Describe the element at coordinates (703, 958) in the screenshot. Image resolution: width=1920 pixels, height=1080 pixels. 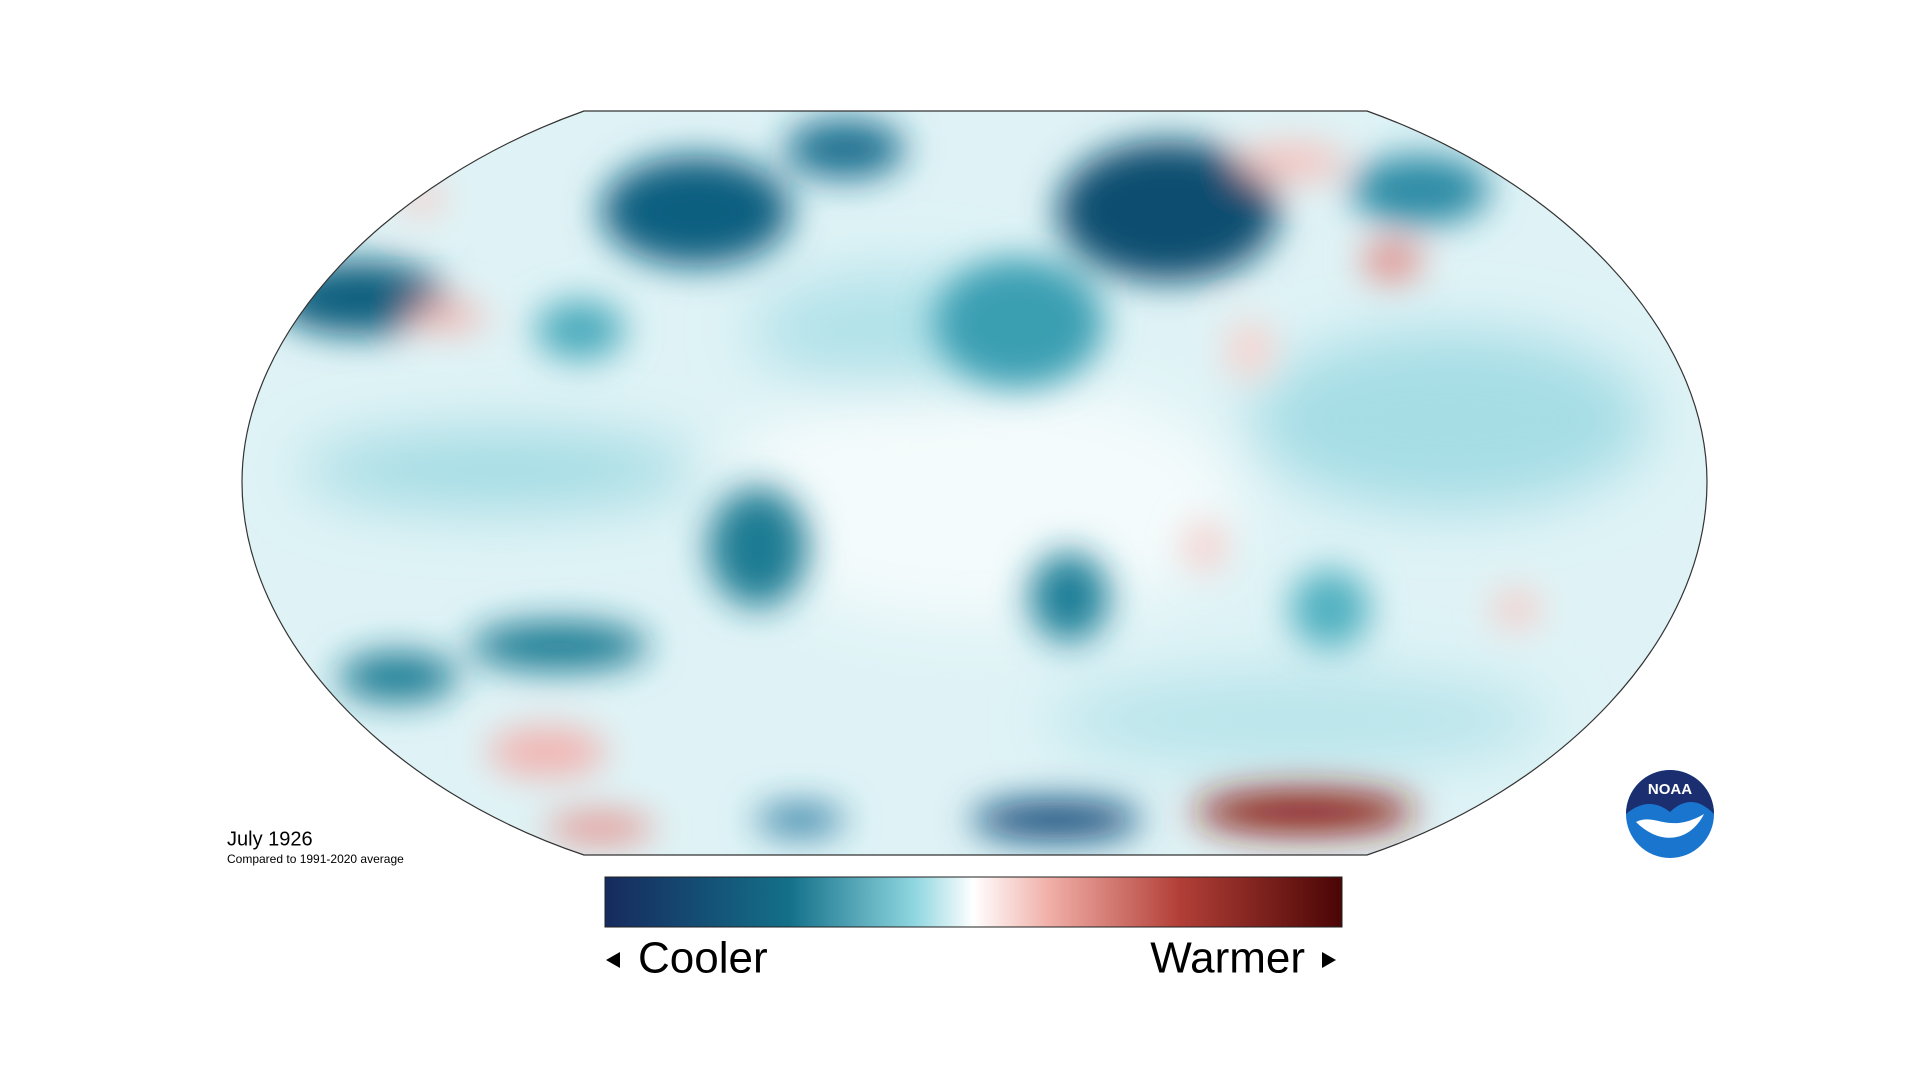
I see `cooler-label: Cooler` at that location.